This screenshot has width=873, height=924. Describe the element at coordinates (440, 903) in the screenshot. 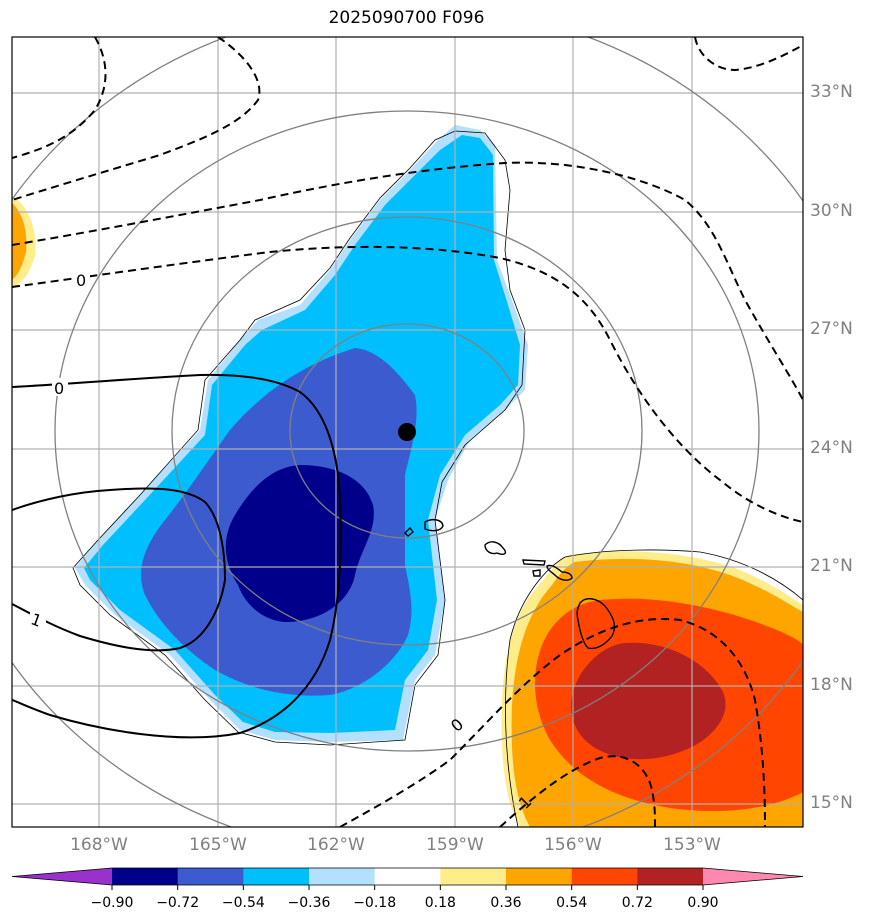

I see `colorbar-tick-label: 0.18` at that location.